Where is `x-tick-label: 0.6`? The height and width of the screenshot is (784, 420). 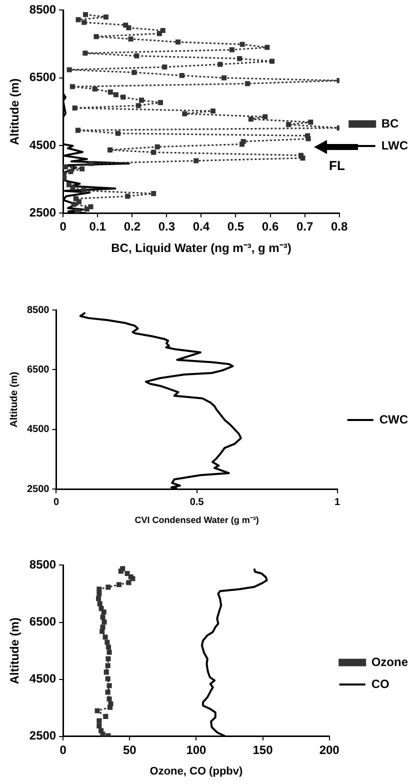
x-tick-label: 0.6 is located at coordinates (270, 227).